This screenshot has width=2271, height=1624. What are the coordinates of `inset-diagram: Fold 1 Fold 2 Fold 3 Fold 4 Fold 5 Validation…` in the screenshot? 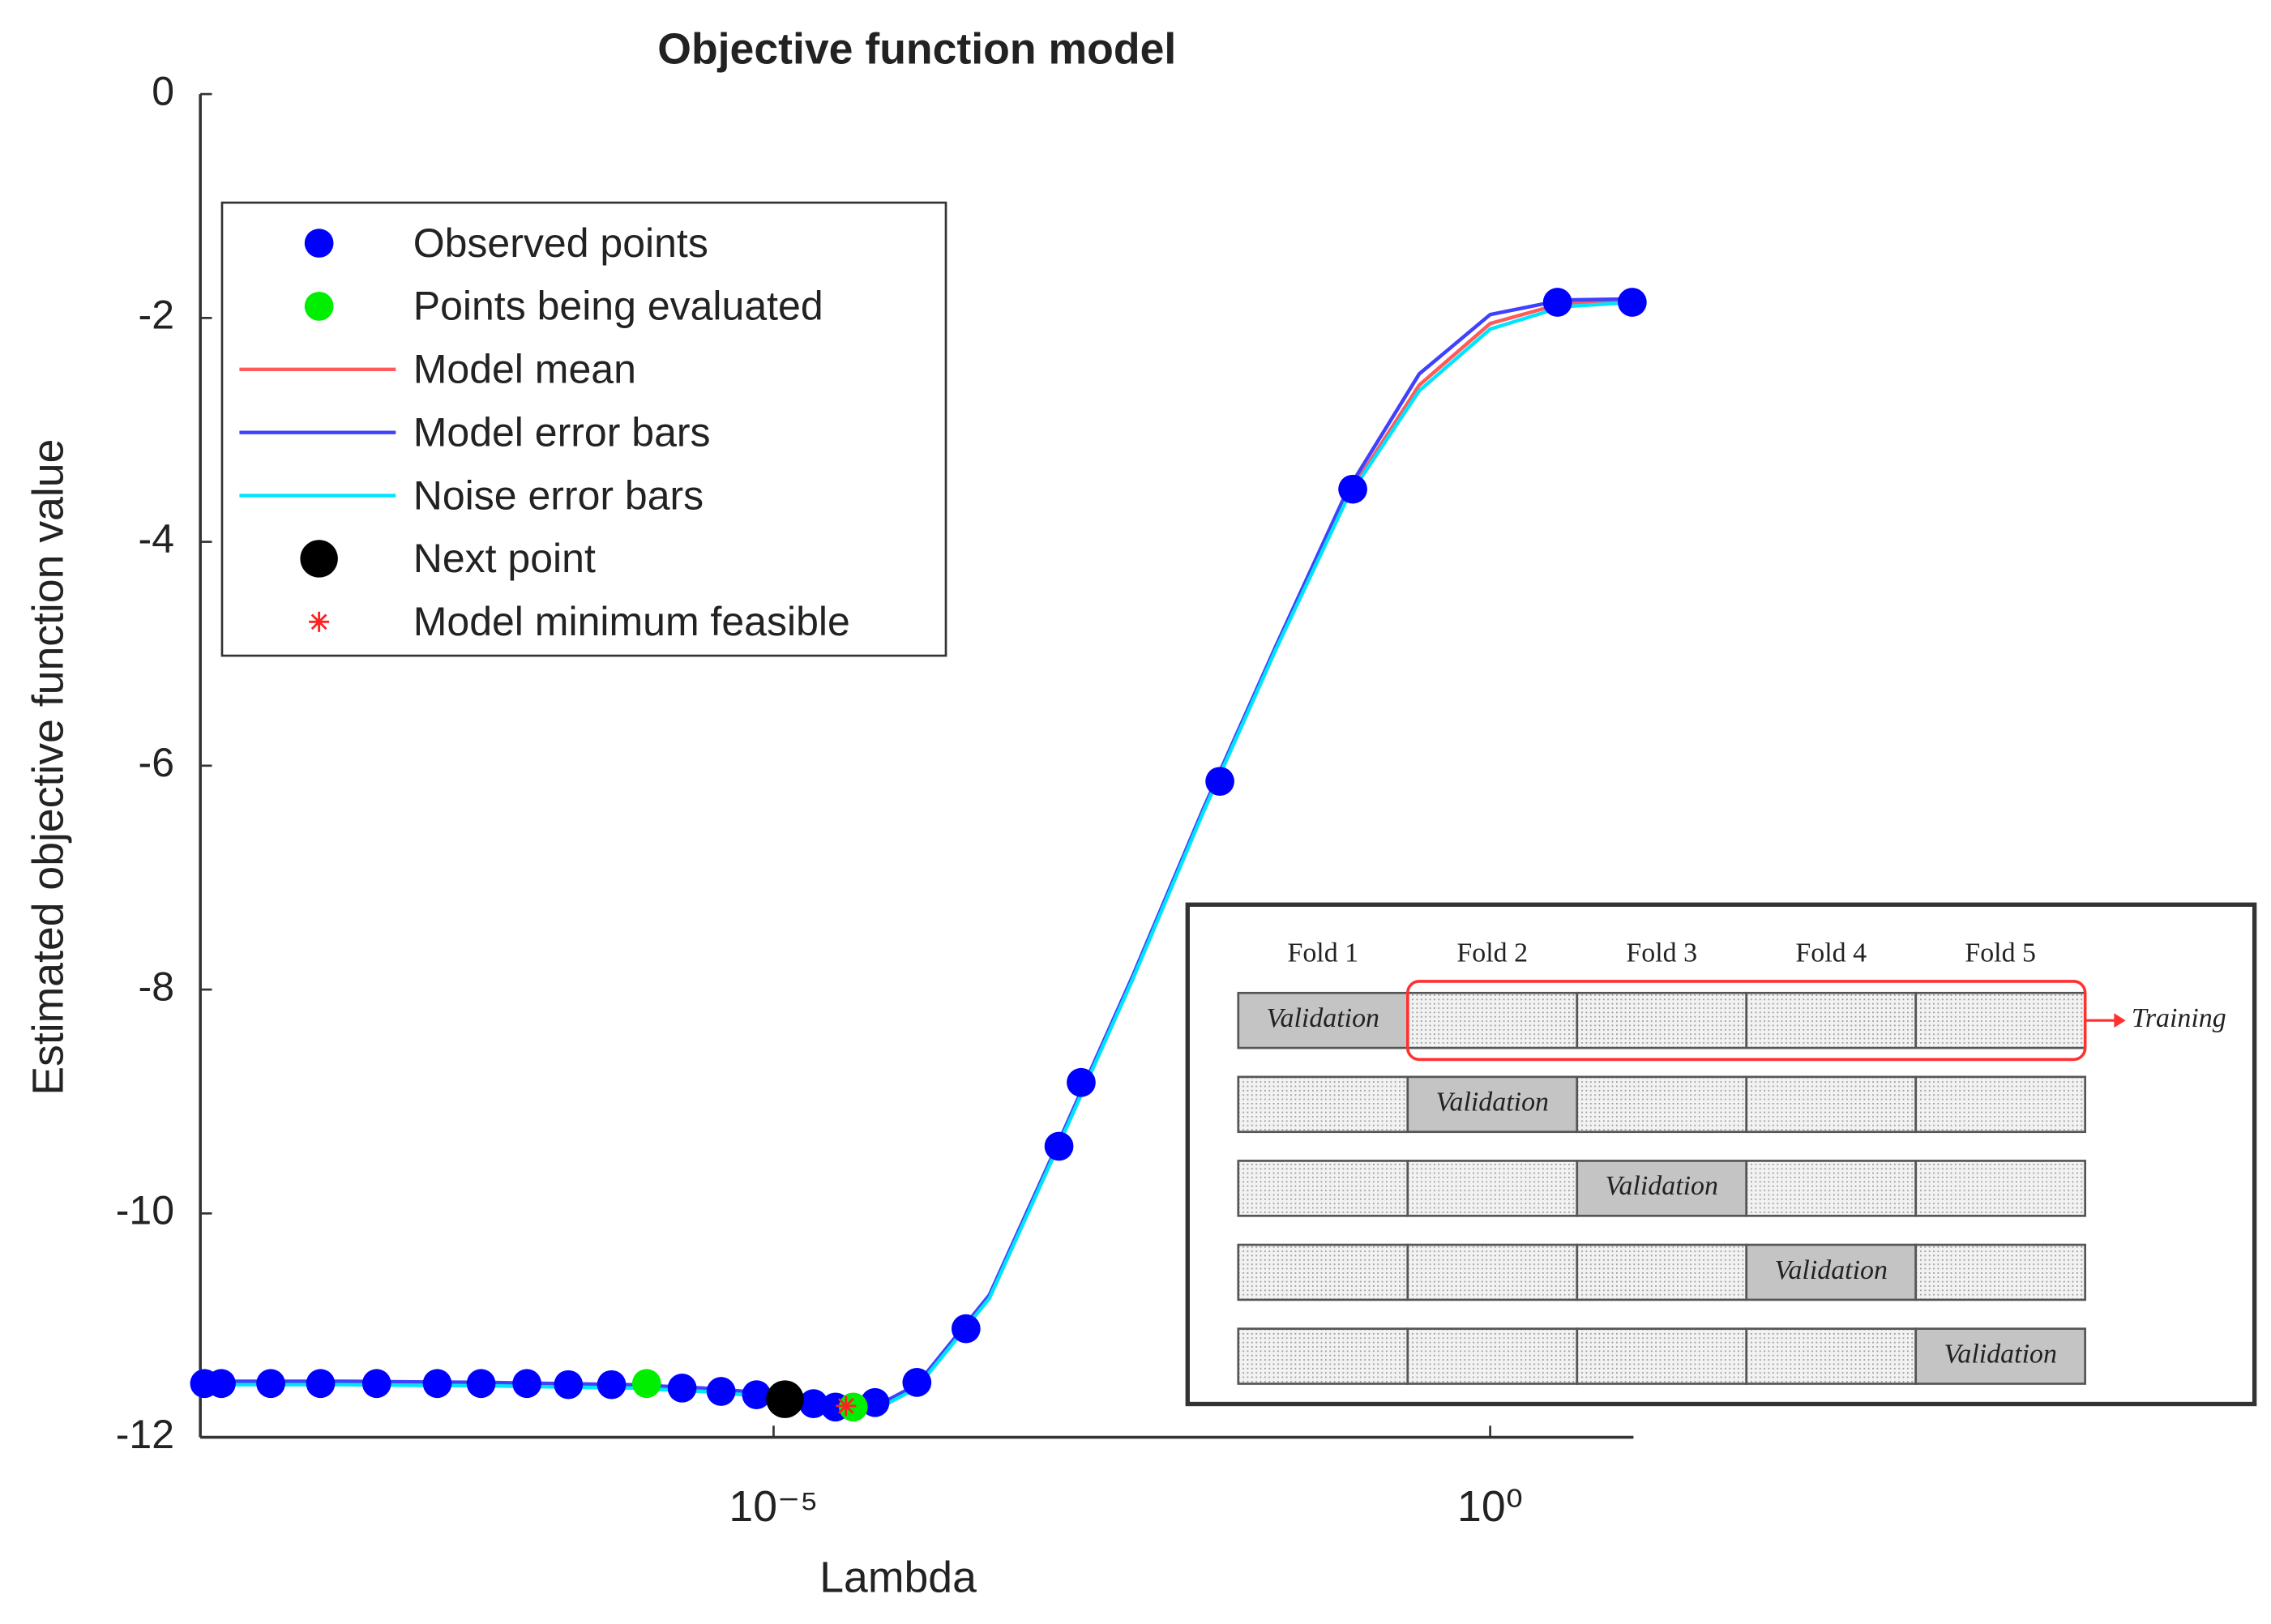 It's located at (1721, 1154).